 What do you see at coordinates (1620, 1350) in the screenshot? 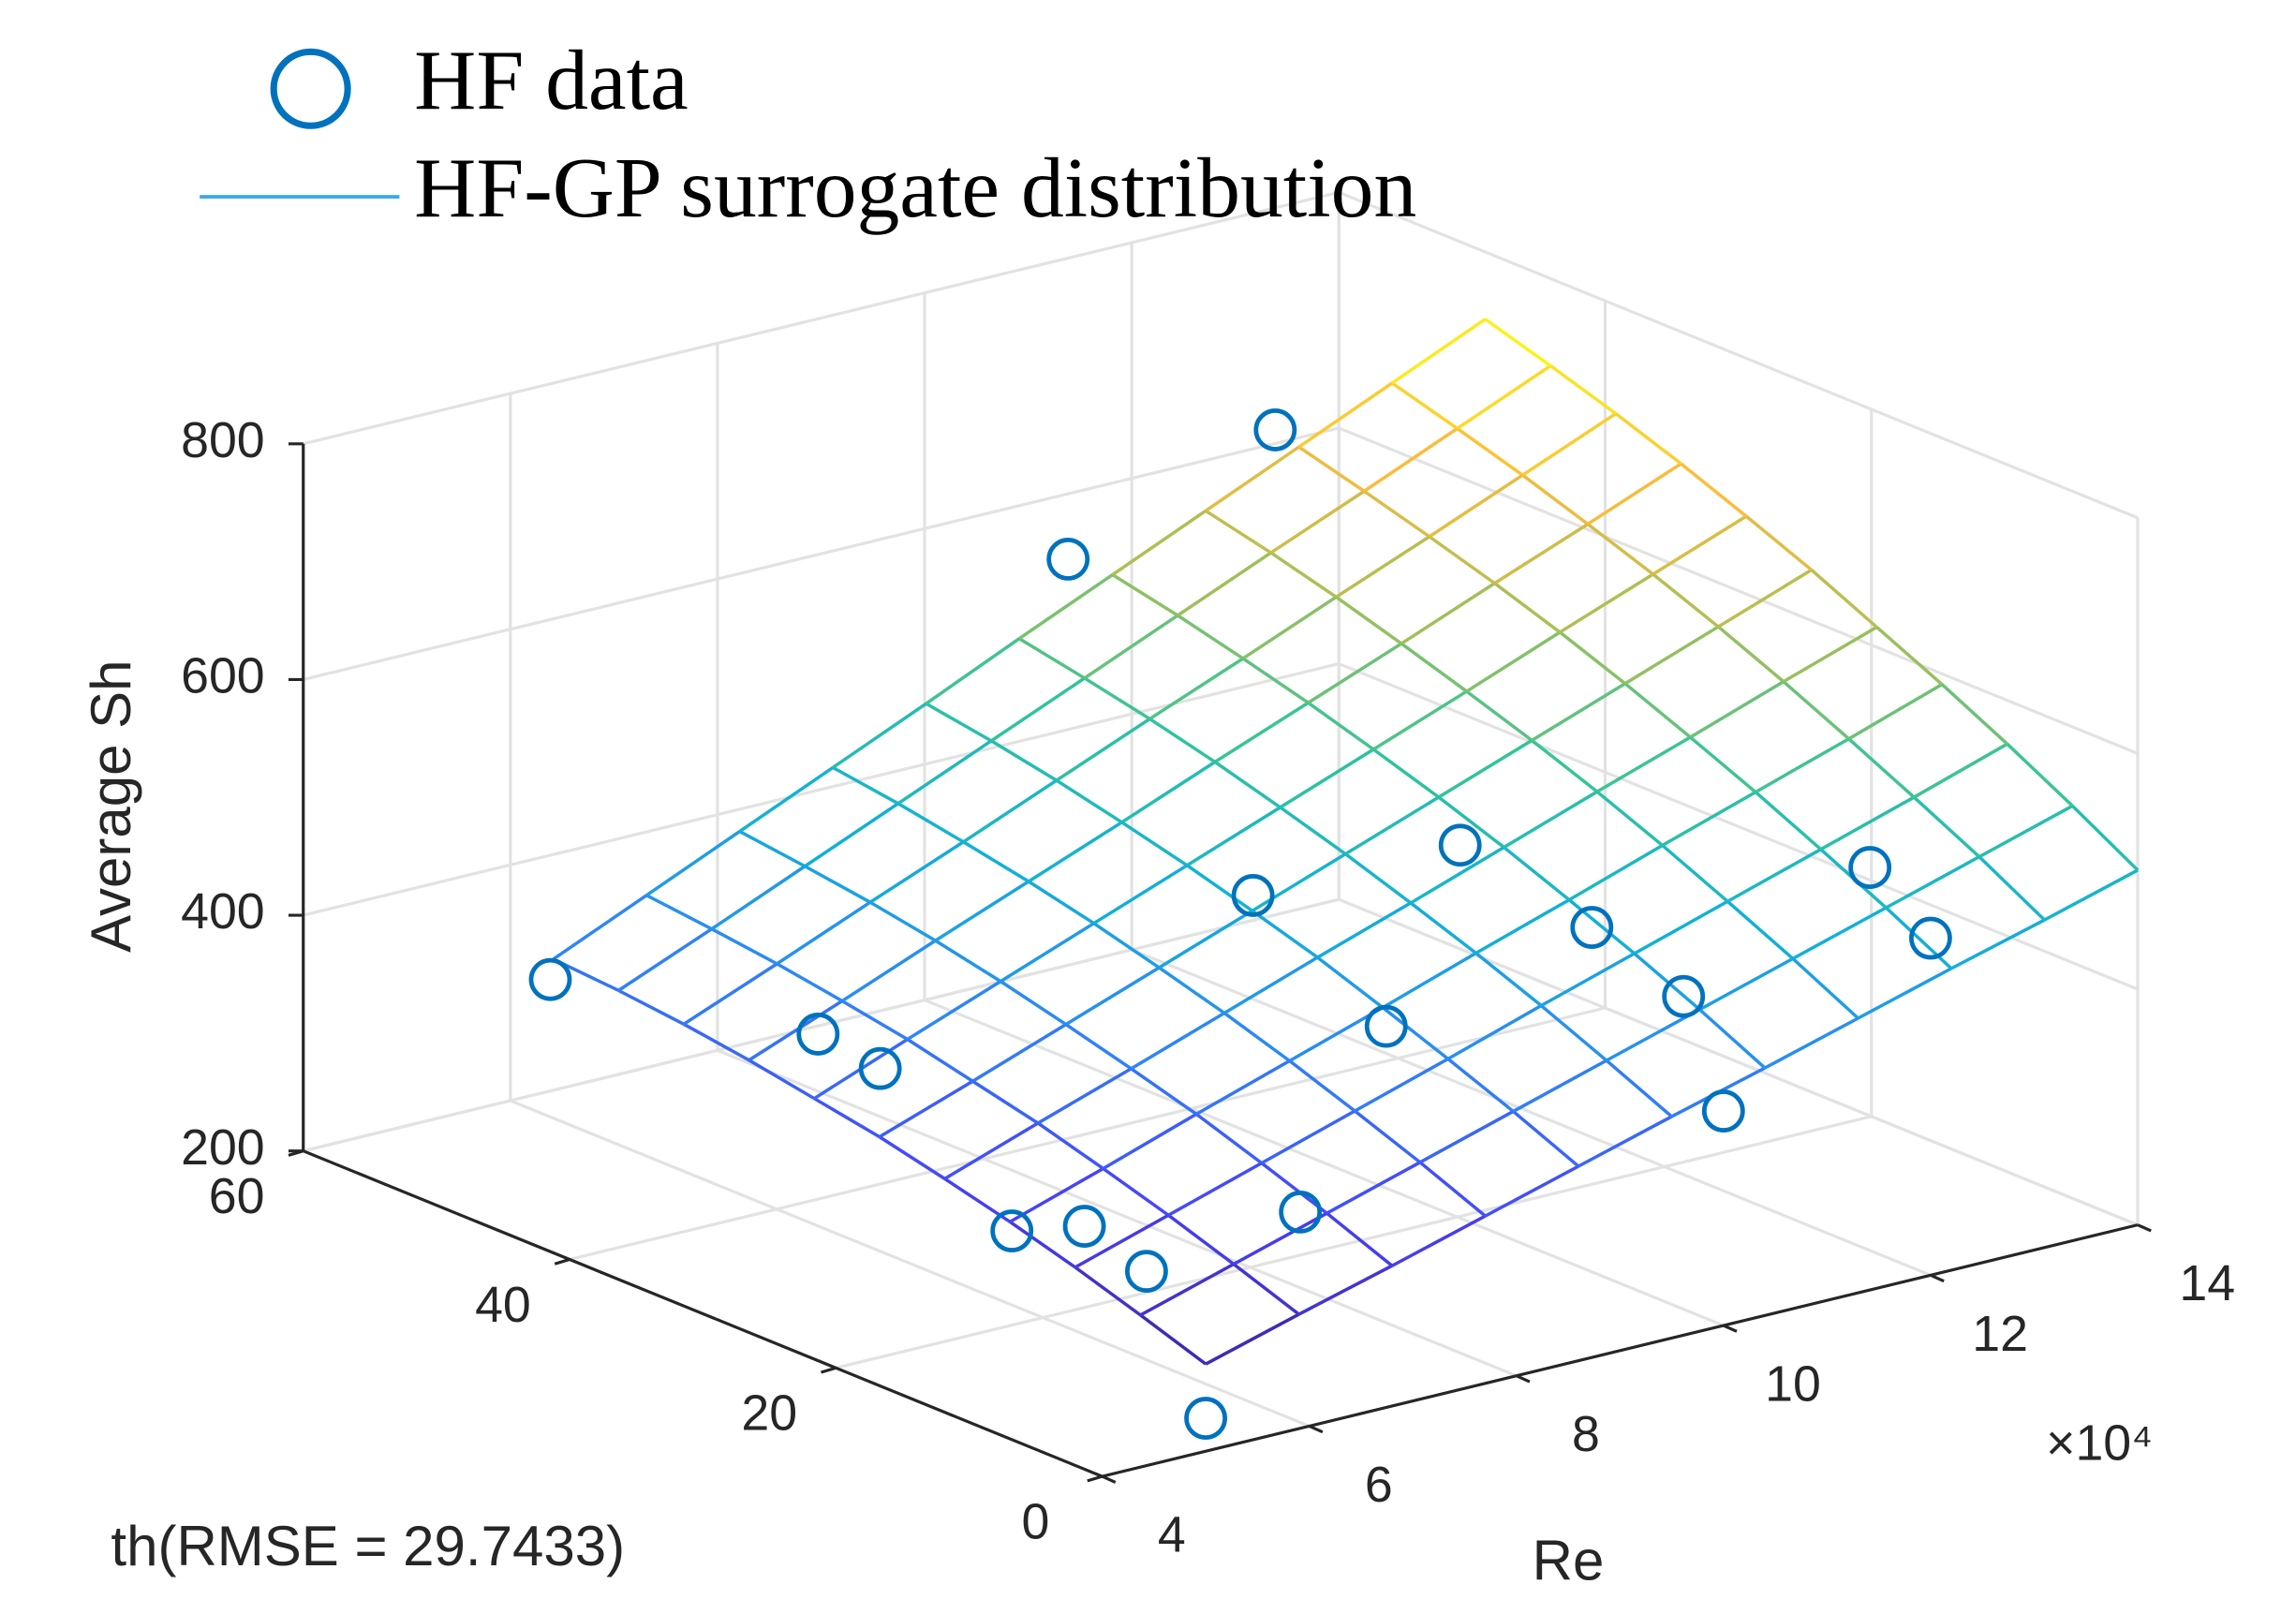
I see `axis-line` at bounding box center [1620, 1350].